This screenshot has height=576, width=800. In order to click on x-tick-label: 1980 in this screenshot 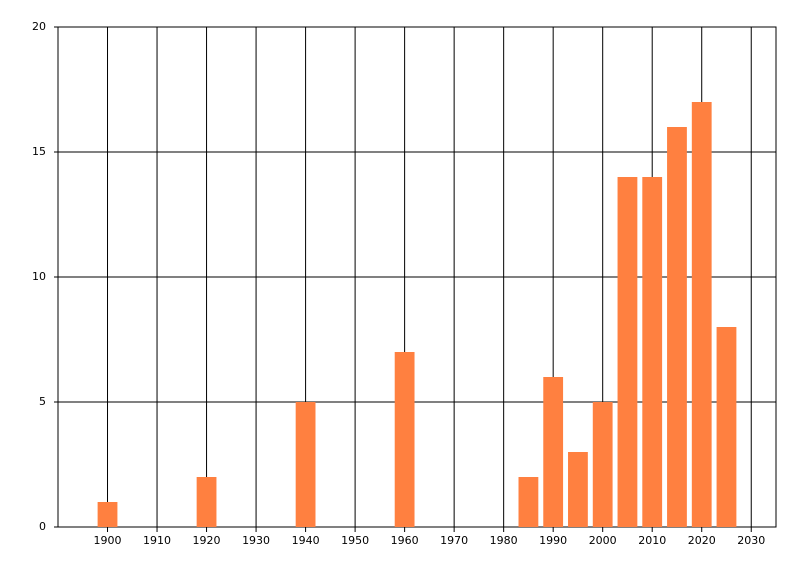, I will do `click(504, 540)`.